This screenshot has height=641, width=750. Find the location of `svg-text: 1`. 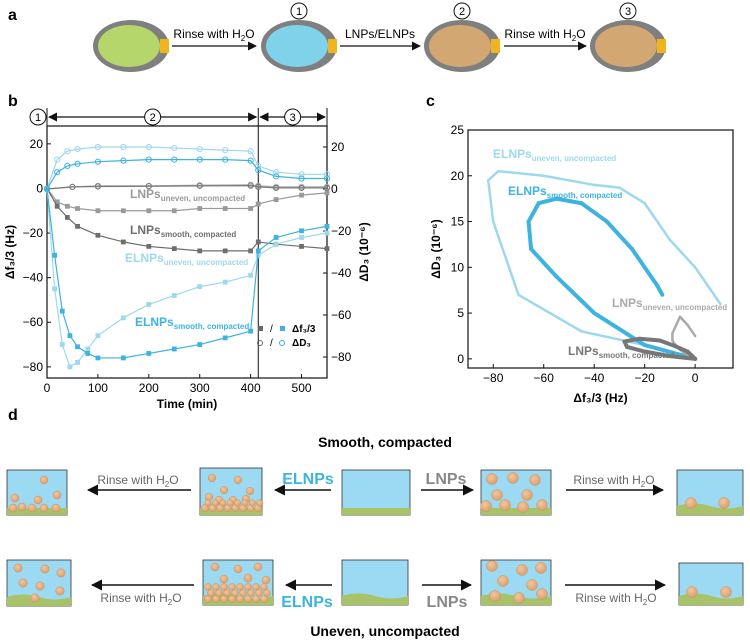

svg-text: 1 is located at coordinates (38, 118).